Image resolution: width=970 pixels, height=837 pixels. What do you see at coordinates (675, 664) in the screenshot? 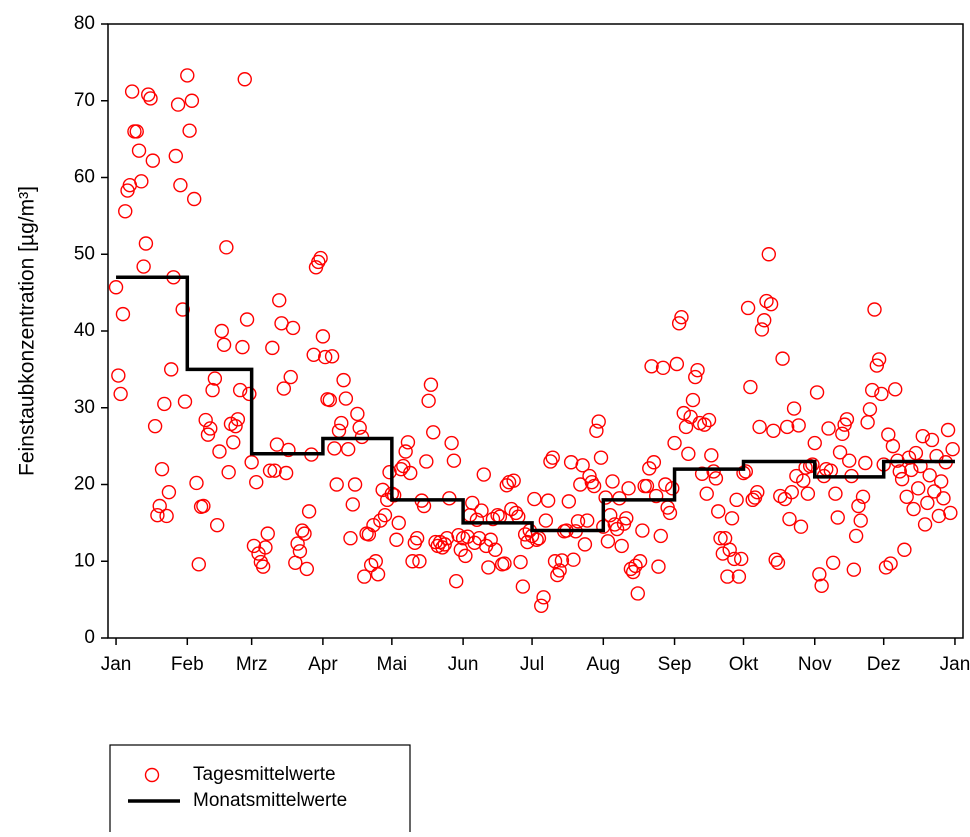
I see `x-tick-label: Sep` at bounding box center [675, 664].